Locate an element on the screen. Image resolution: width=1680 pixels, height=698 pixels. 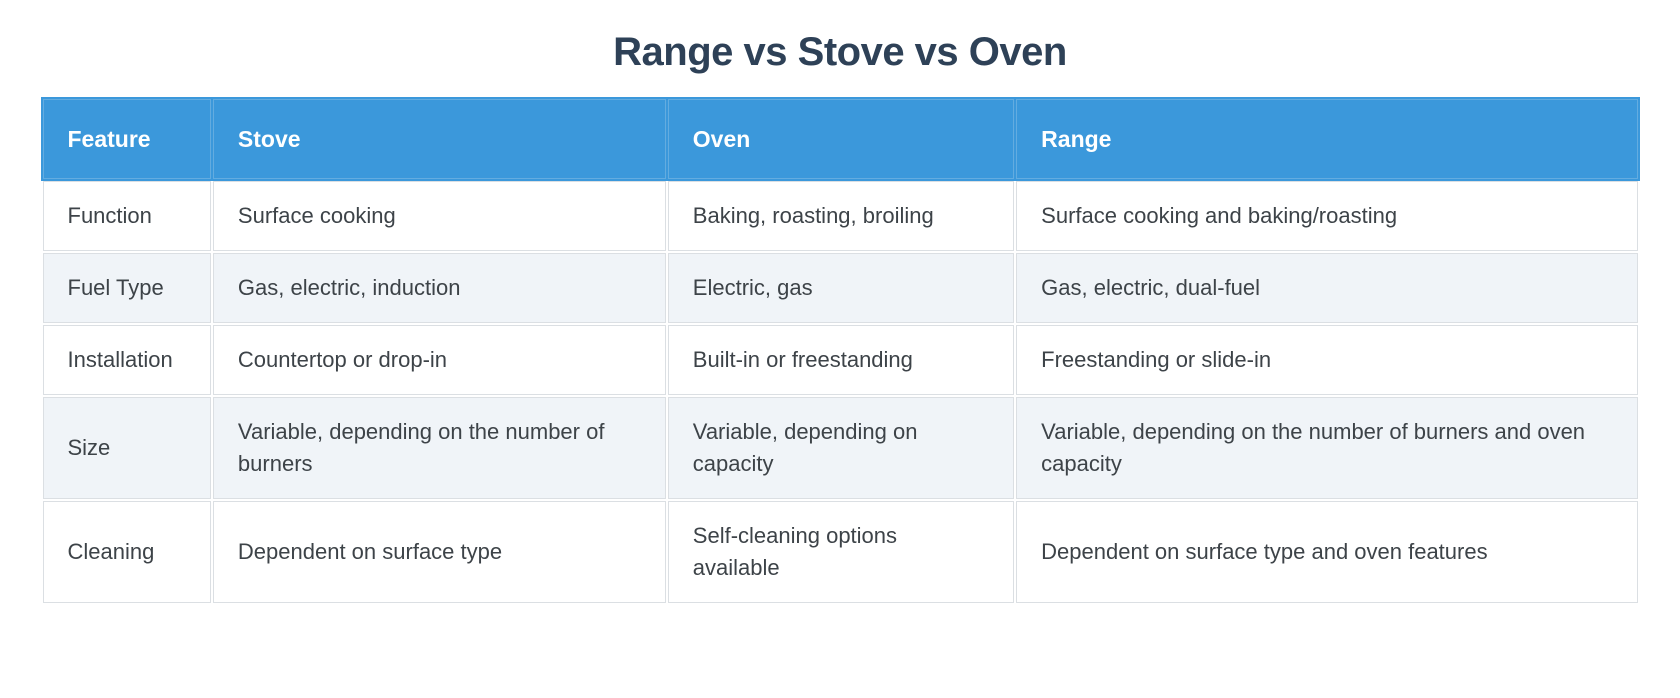
stove-value: Countertop or drop-in is located at coordinates (439, 360).